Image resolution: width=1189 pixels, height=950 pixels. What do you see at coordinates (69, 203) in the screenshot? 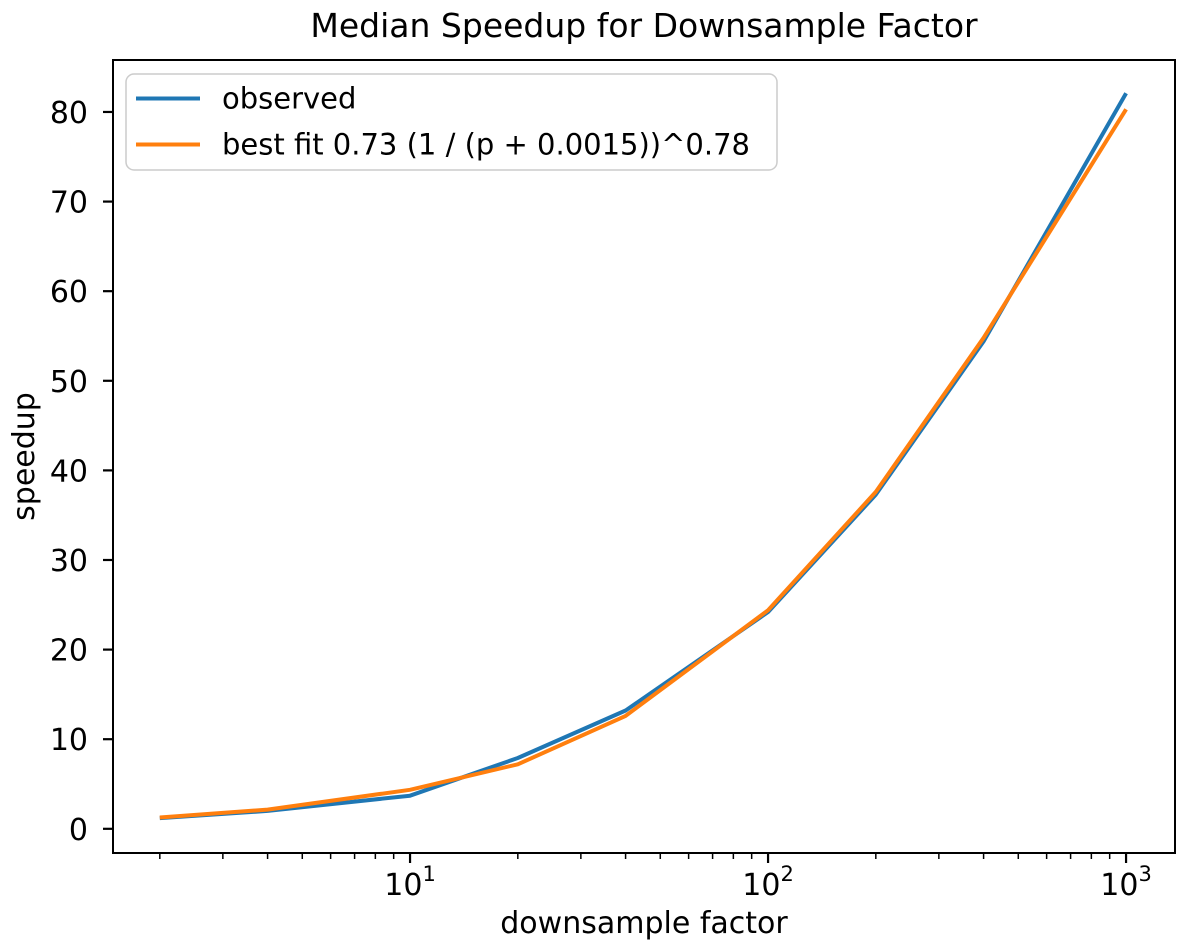
I see `y-tick-label: 70` at bounding box center [69, 203].